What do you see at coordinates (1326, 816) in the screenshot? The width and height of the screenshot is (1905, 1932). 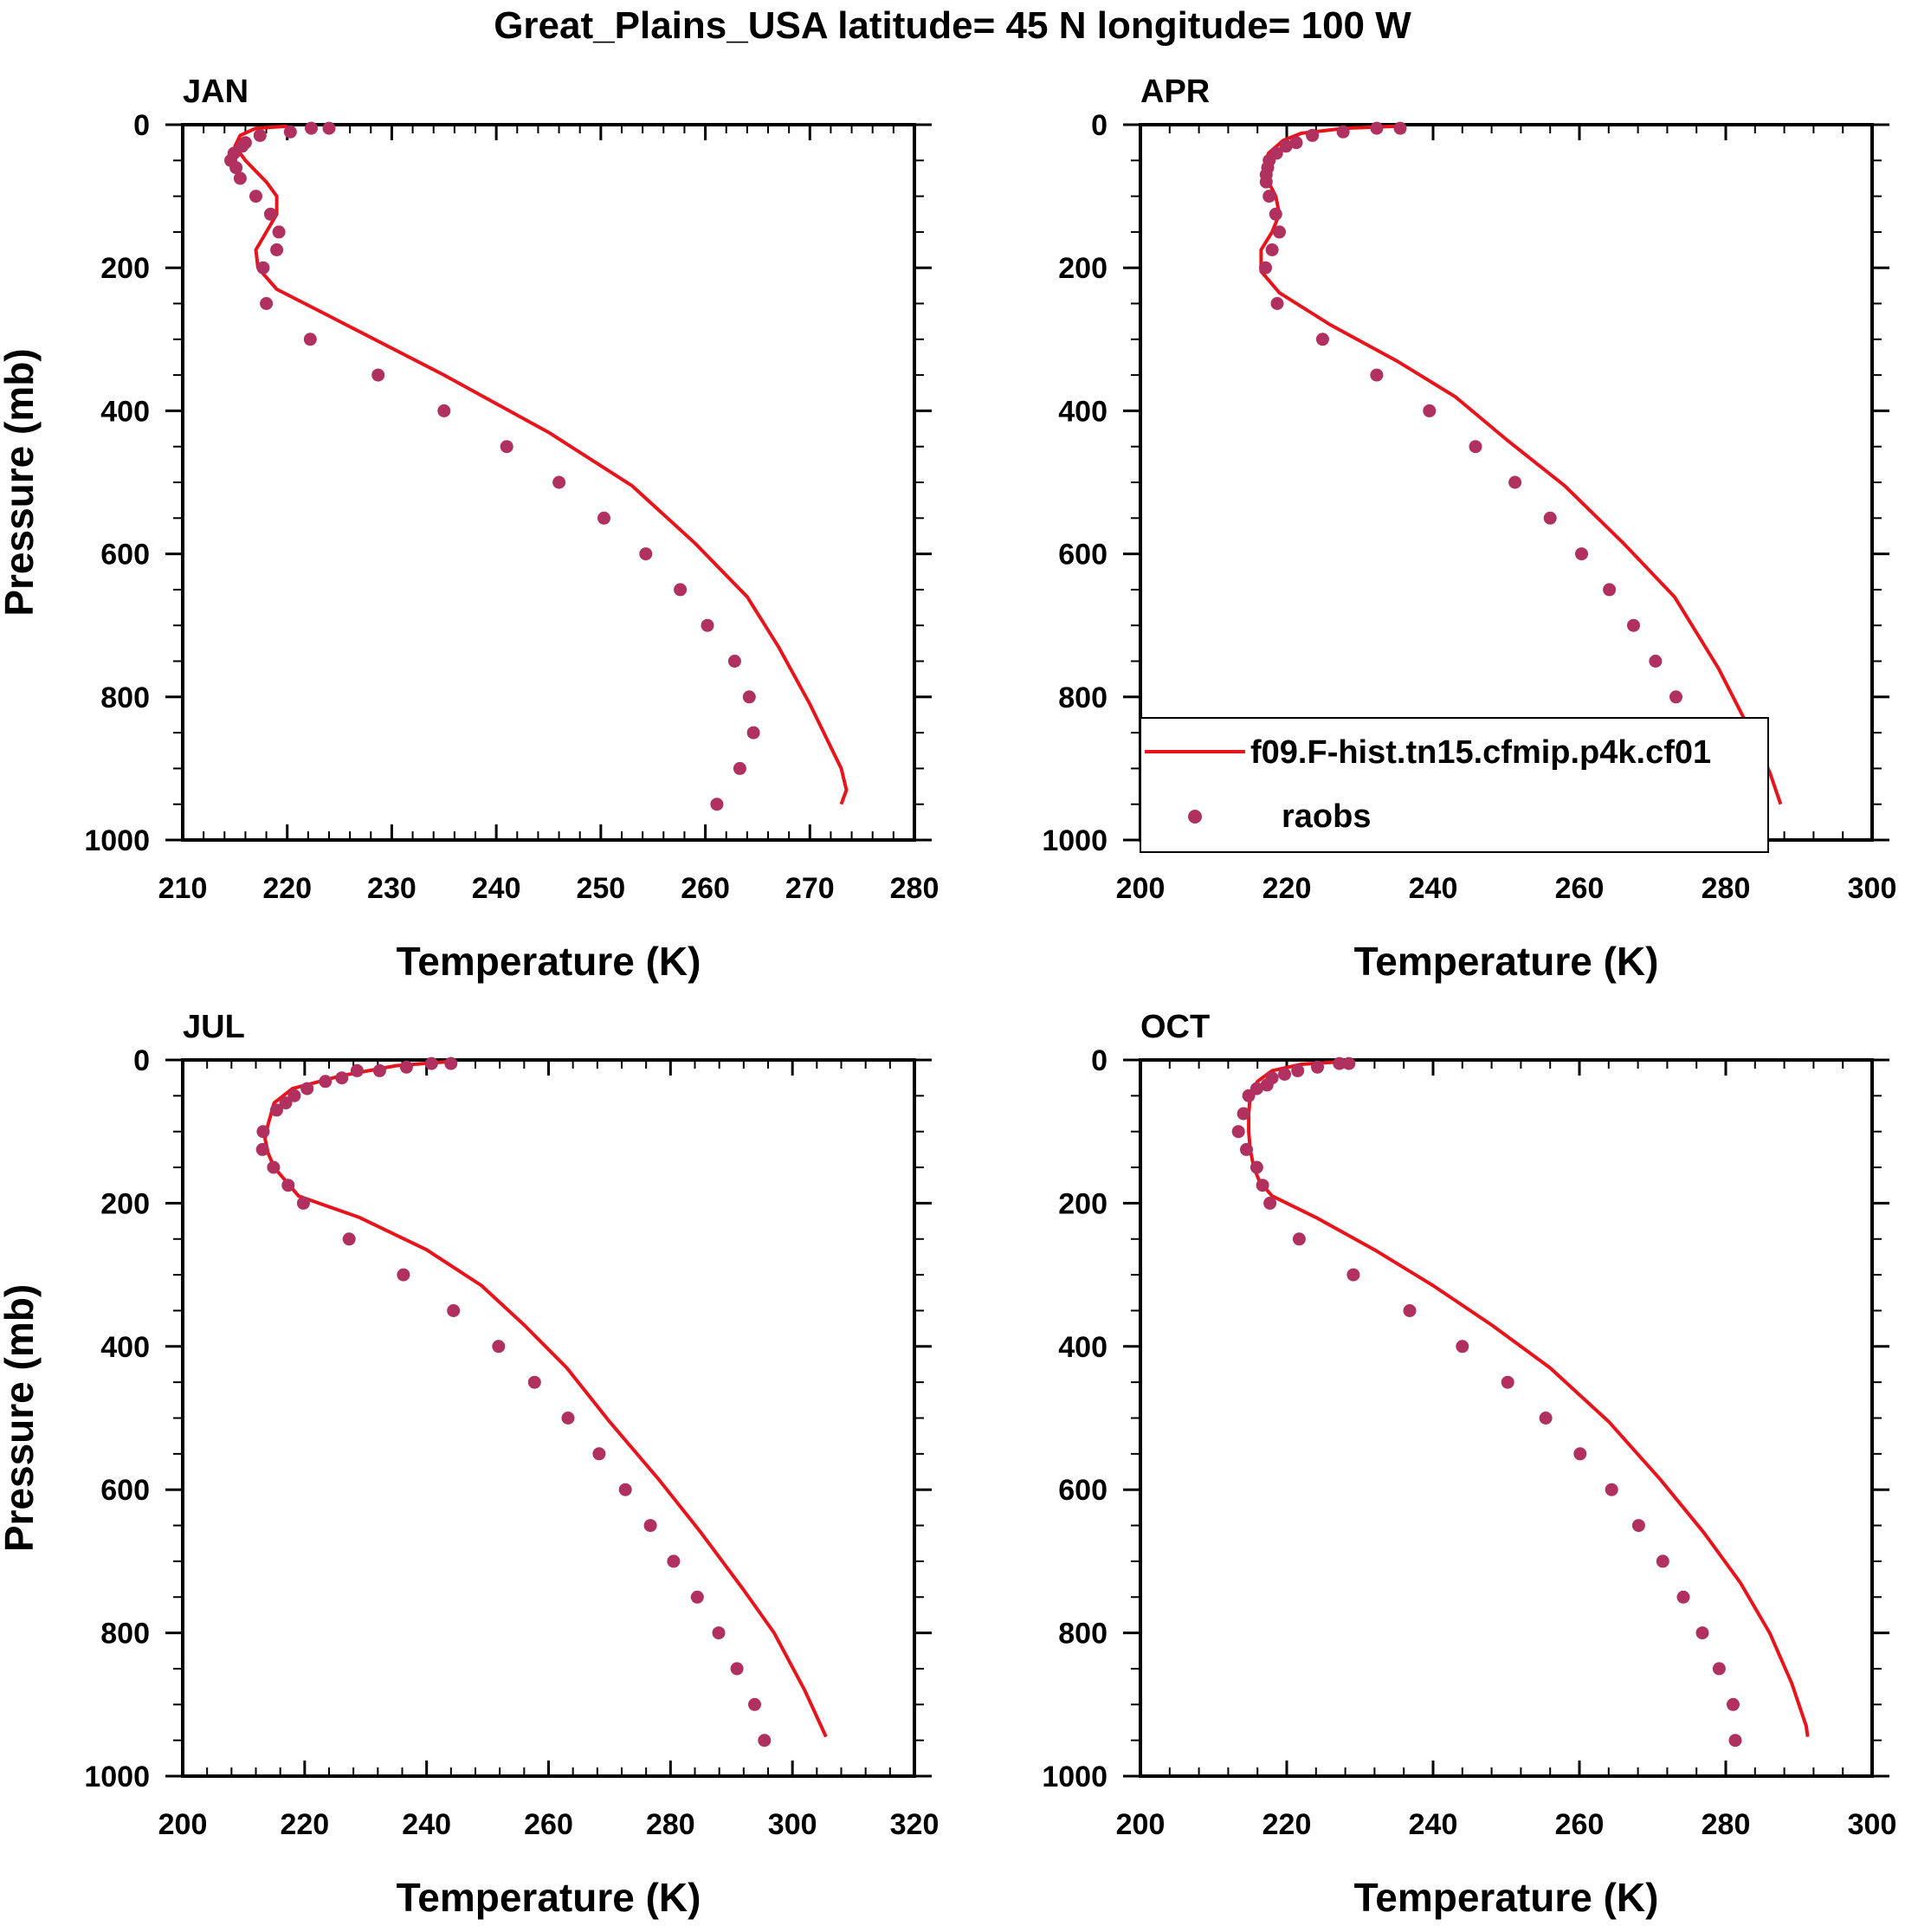 I see `legend-obs-label: raobs` at bounding box center [1326, 816].